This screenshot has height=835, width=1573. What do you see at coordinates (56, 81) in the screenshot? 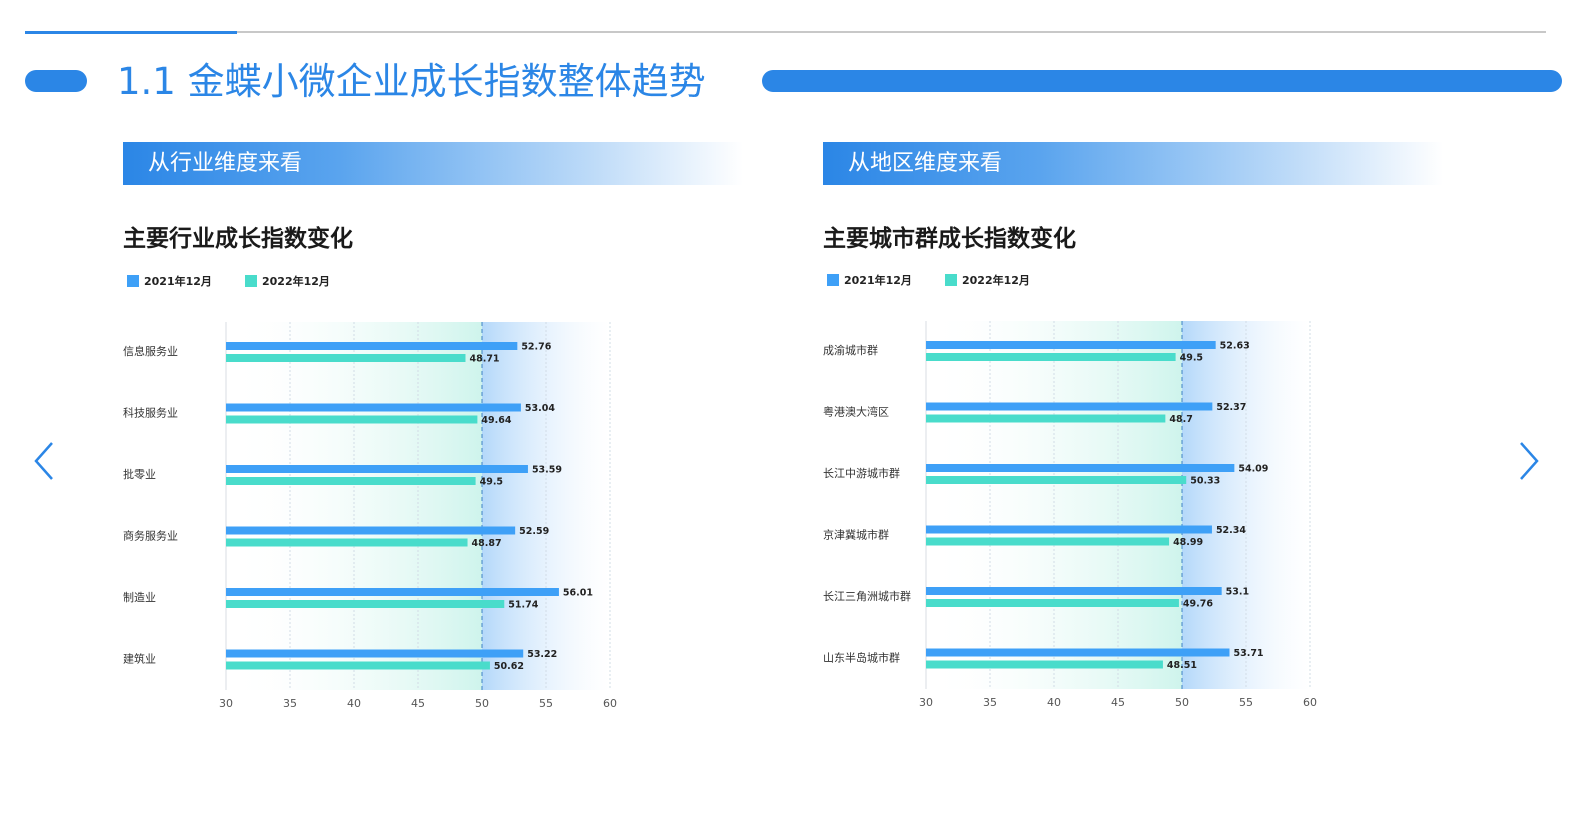
I see `title-decoration-left` at bounding box center [56, 81].